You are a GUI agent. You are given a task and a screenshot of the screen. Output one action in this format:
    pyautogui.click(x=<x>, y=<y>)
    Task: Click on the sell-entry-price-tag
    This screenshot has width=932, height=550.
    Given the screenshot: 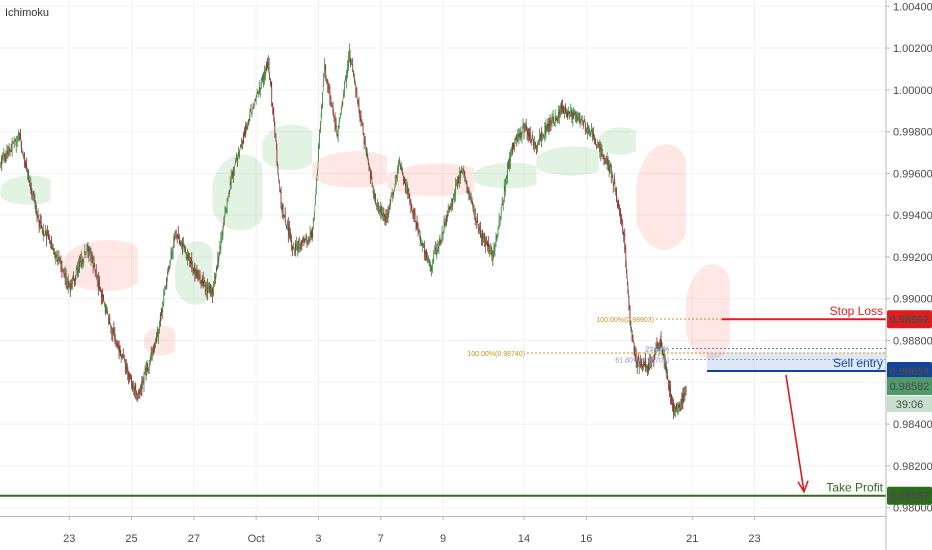 What is the action you would take?
    pyautogui.click(x=909, y=371)
    